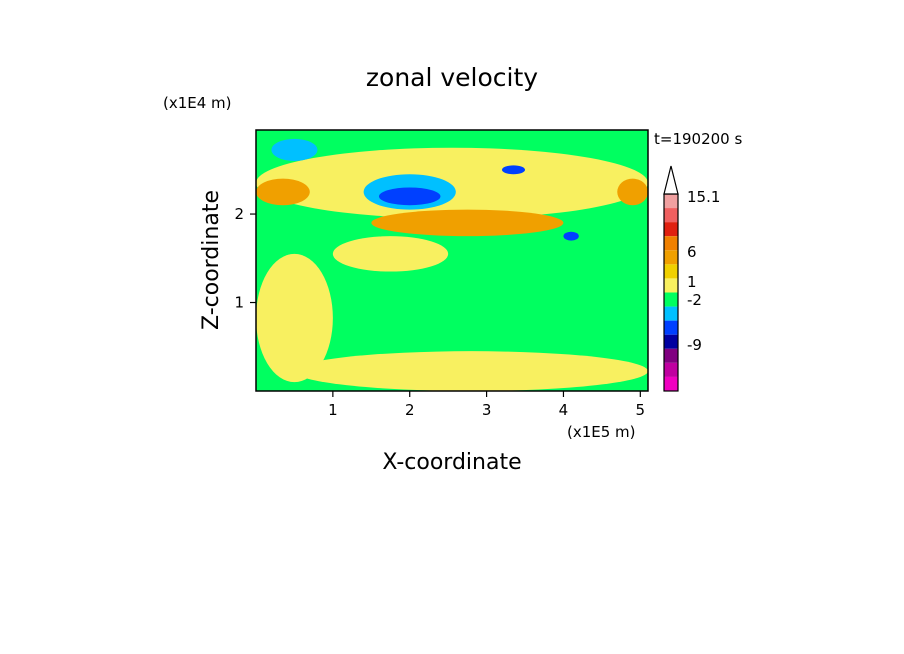 This screenshot has height=654, width=904. What do you see at coordinates (692, 252) in the screenshot?
I see `colorbar-label: 6` at bounding box center [692, 252].